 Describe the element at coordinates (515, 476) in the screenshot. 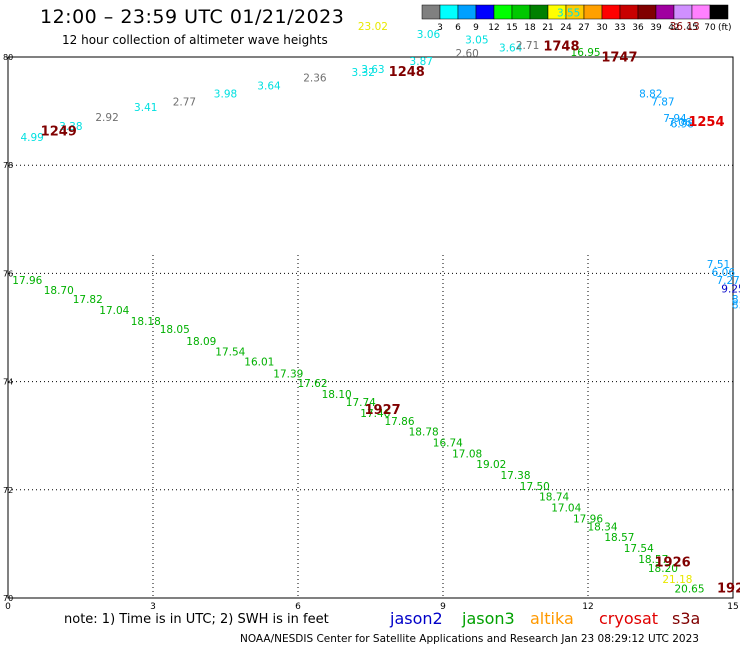

I see `data-point-label: 17.38` at that location.